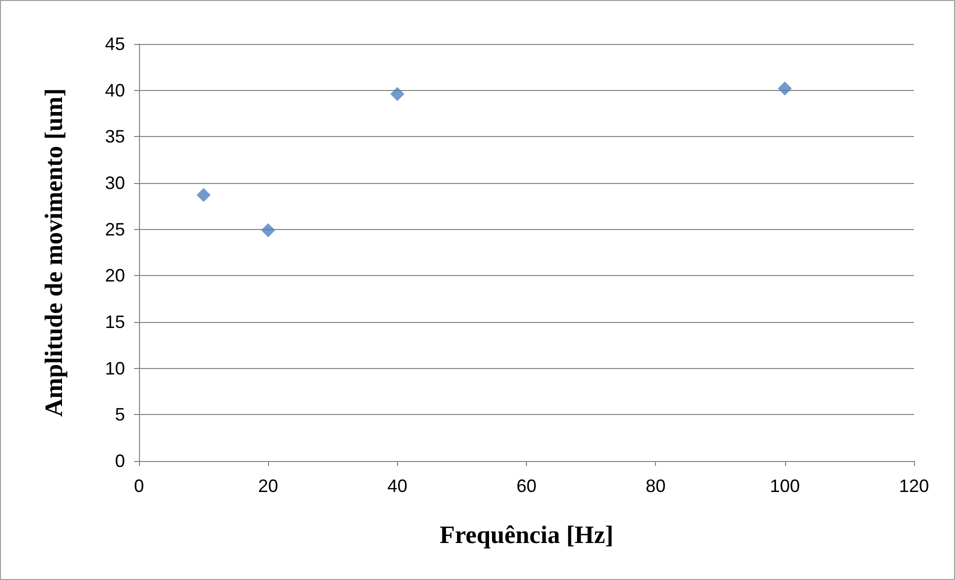 This screenshot has width=955, height=580. What do you see at coordinates (114, 183) in the screenshot?
I see `y-tick-label: 30` at bounding box center [114, 183].